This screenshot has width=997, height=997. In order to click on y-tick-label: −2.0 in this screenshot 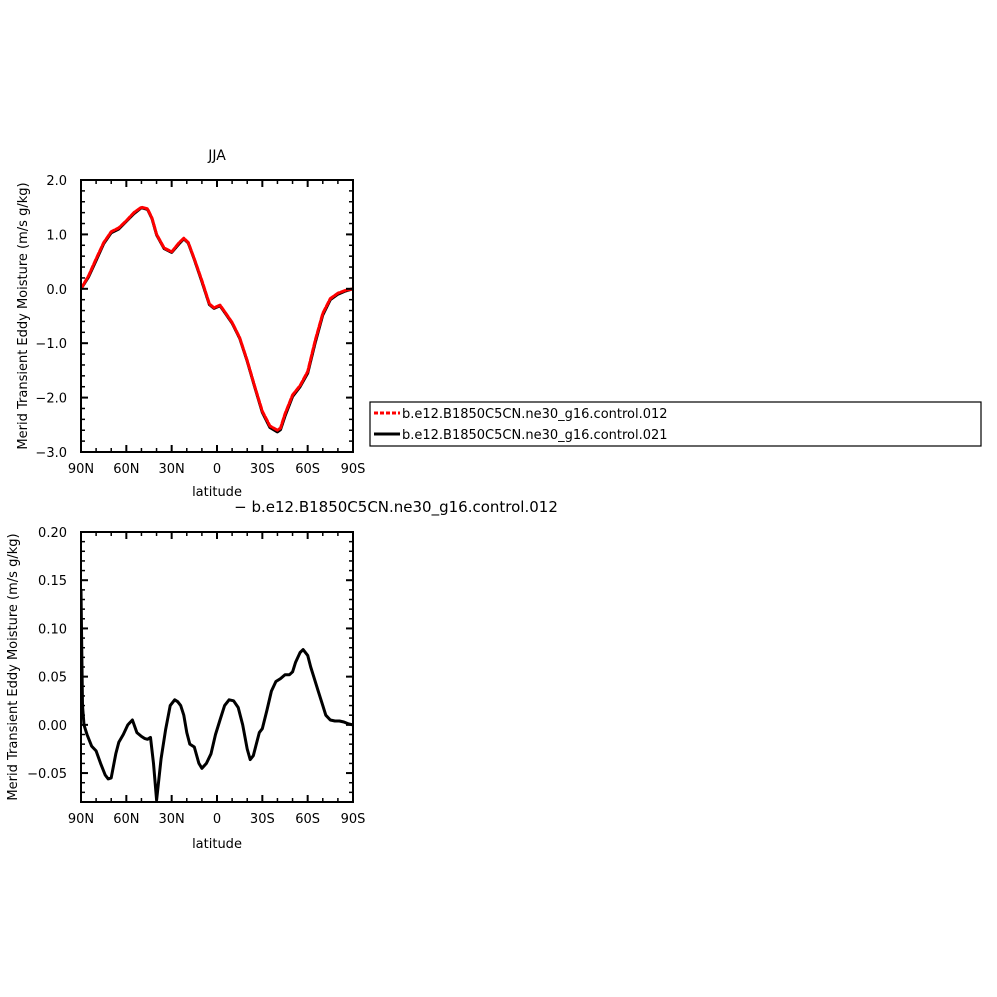, I will do `click(51, 399)`.